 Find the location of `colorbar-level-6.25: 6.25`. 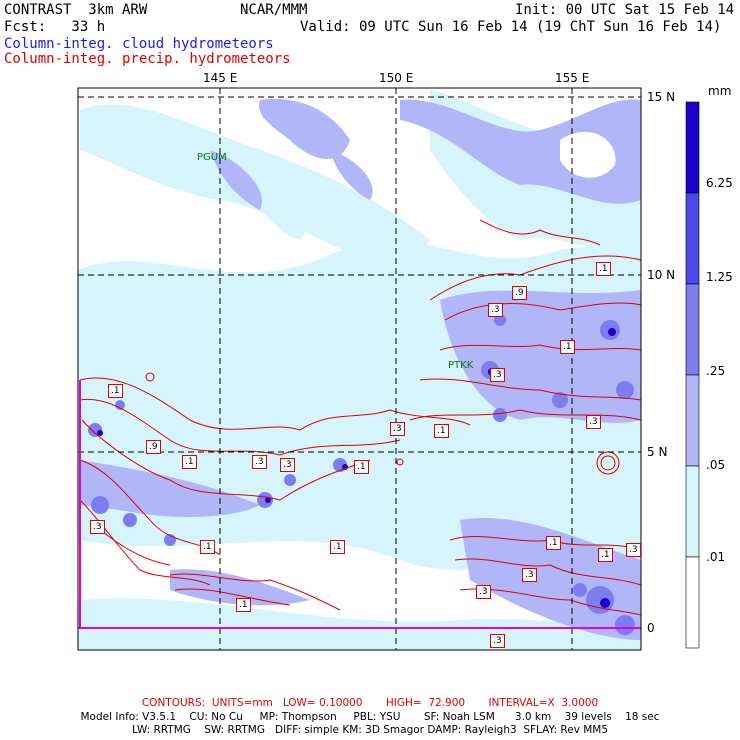

colorbar-level-6.25: 6.25 is located at coordinates (719, 183).